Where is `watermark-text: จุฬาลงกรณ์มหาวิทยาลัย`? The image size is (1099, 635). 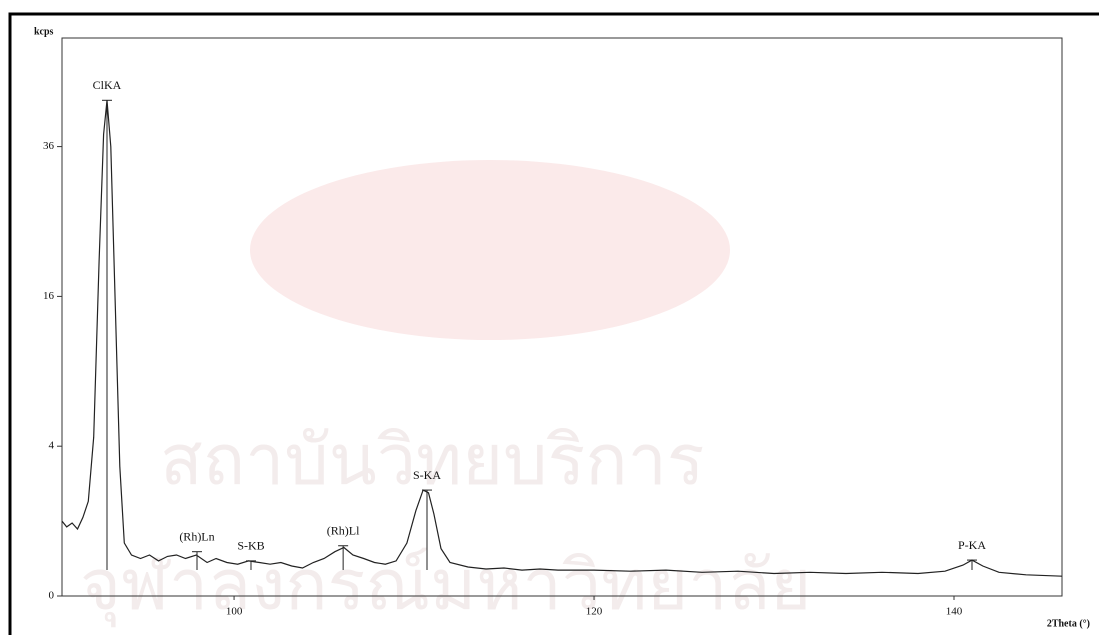 watermark-text: จุฬาลงกรณ์มหาวิทยาลัย is located at coordinates (445, 586).